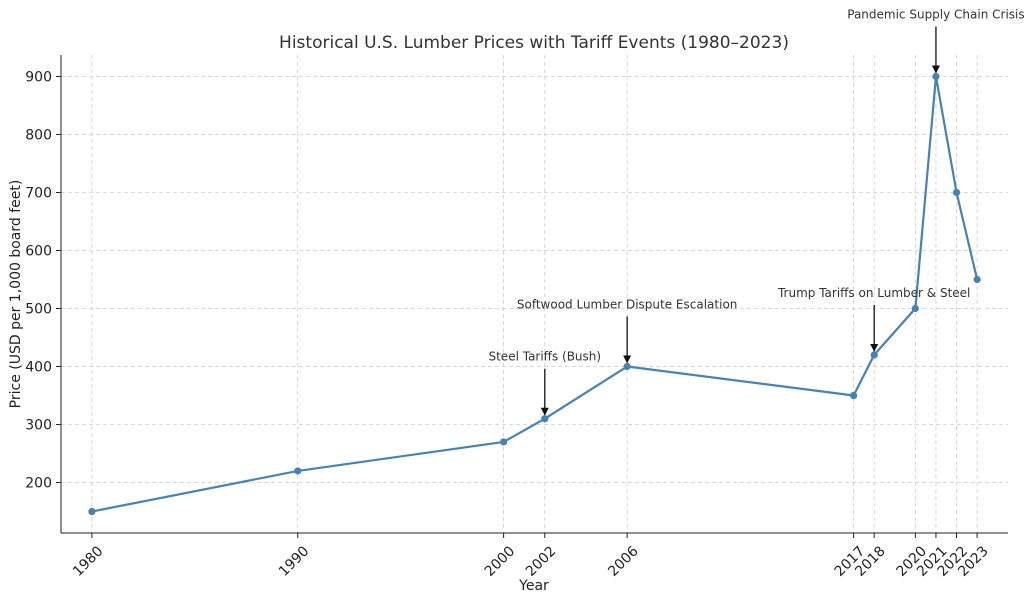 Image resolution: width=1024 pixels, height=602 pixels. What do you see at coordinates (38, 484) in the screenshot?
I see `y-tick-label: 200` at bounding box center [38, 484].